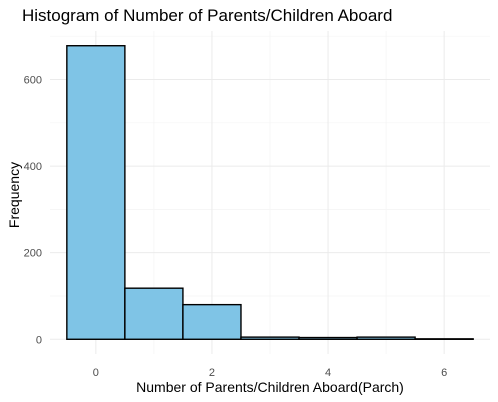 The image size is (498, 402). I want to click on y-tick-label: 0, so click(39, 340).